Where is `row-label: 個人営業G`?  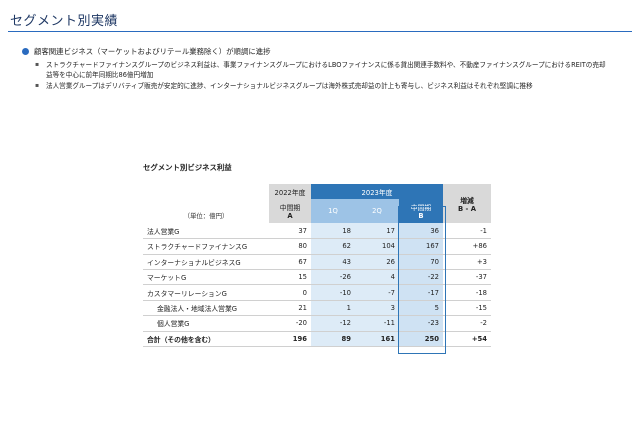 row-label: 個人営業G is located at coordinates (206, 323).